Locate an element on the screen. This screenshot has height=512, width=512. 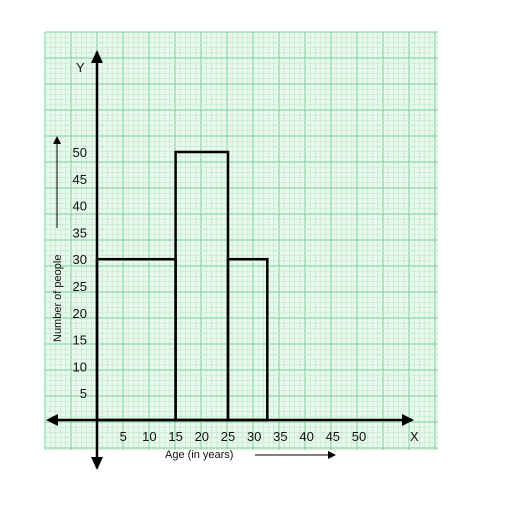
y-tick-label: 35 is located at coordinates (80, 232).